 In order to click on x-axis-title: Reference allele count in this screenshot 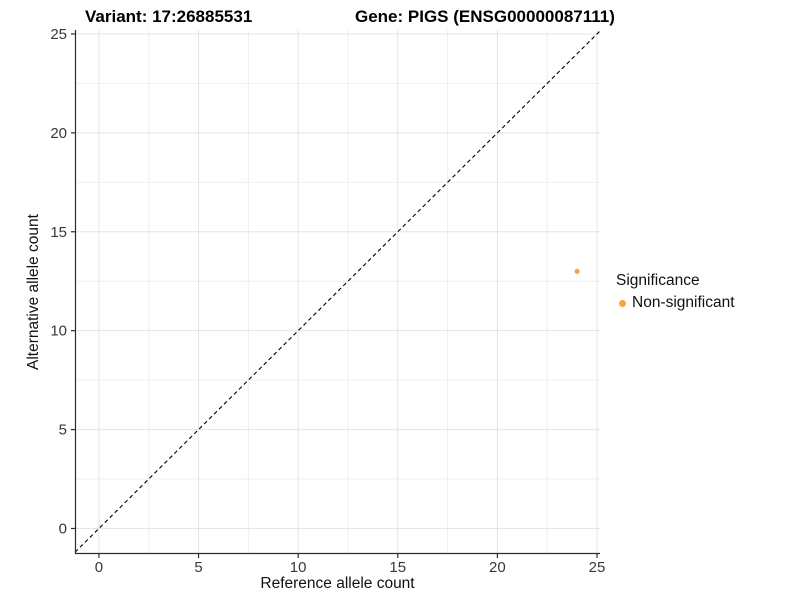, I will do `click(337, 583)`.